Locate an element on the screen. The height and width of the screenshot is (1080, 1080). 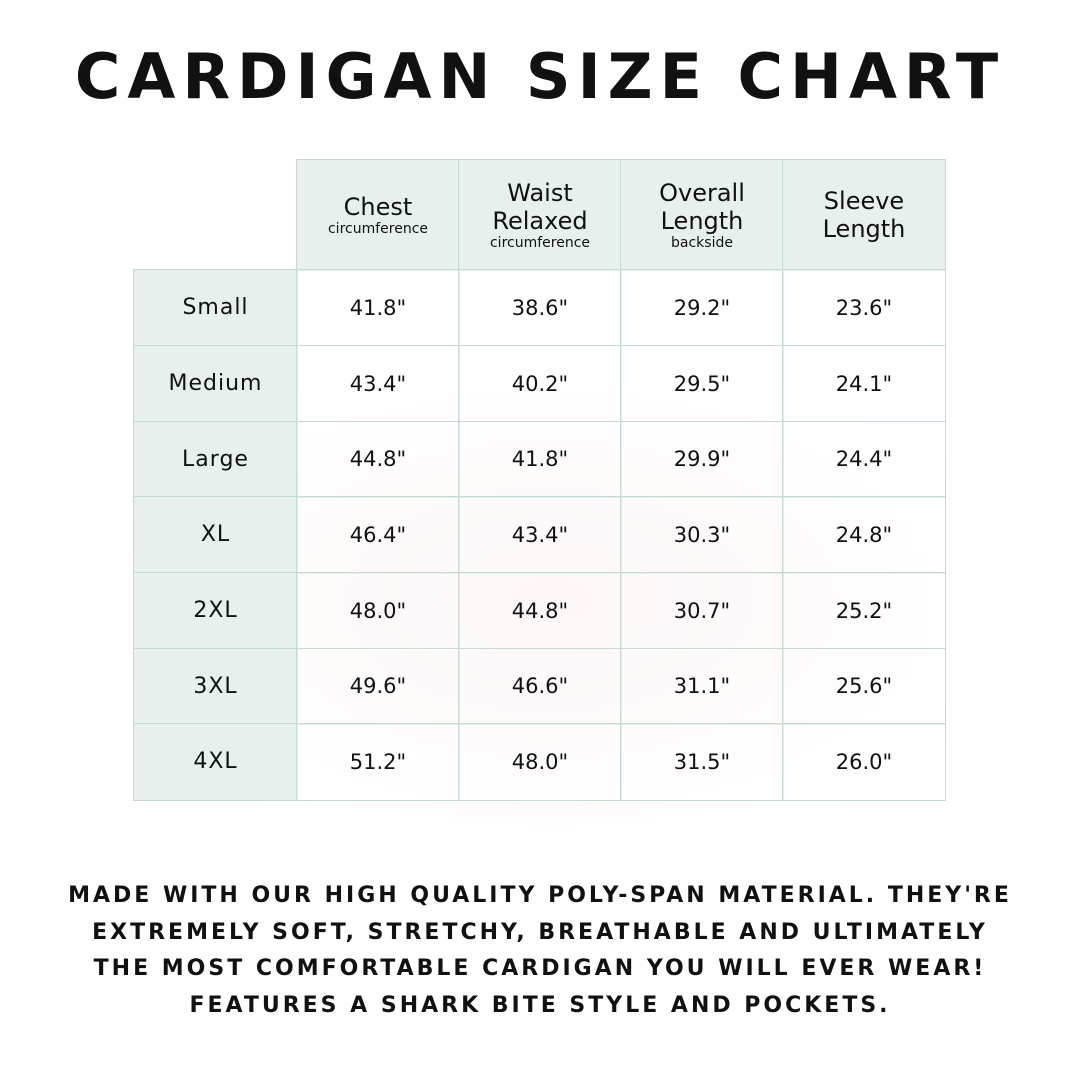
table-cell: 30.7" is located at coordinates (702, 611).